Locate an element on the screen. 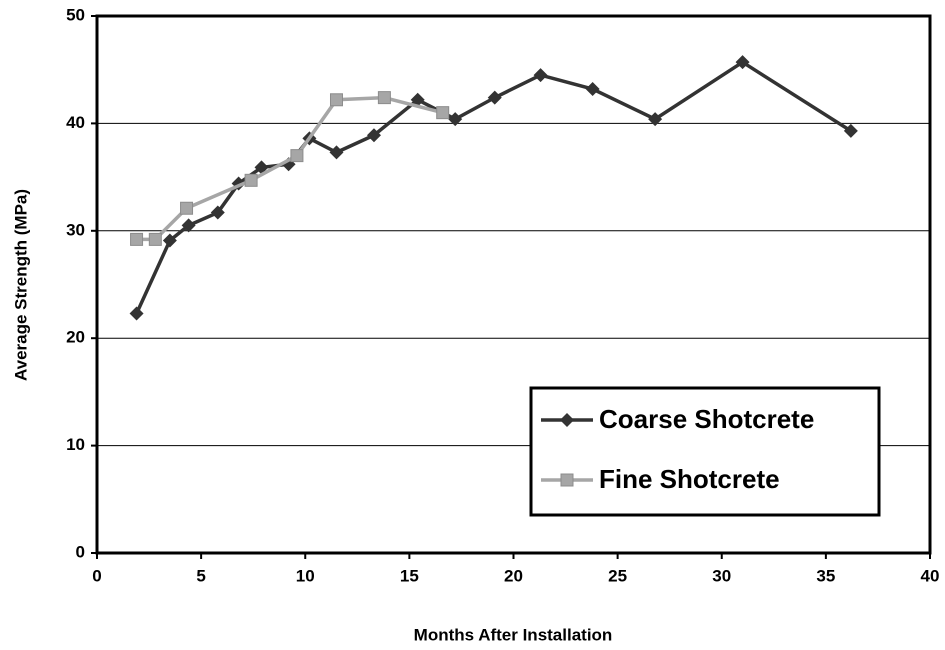 This screenshot has height=650, width=945. x-tick-label: 15 is located at coordinates (409, 575).